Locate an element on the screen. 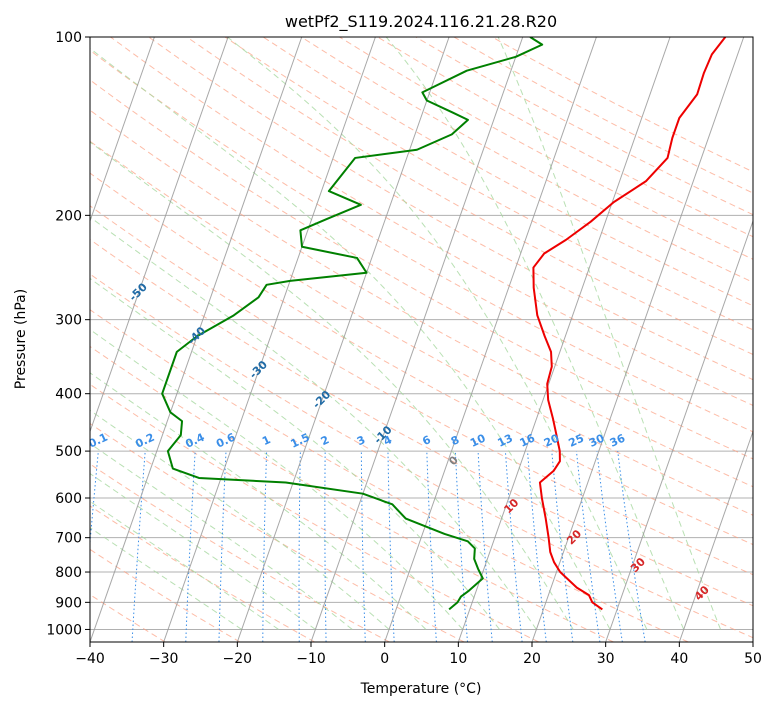 The height and width of the screenshot is (708, 775). x-tick-label: 20 is located at coordinates (532, 659).